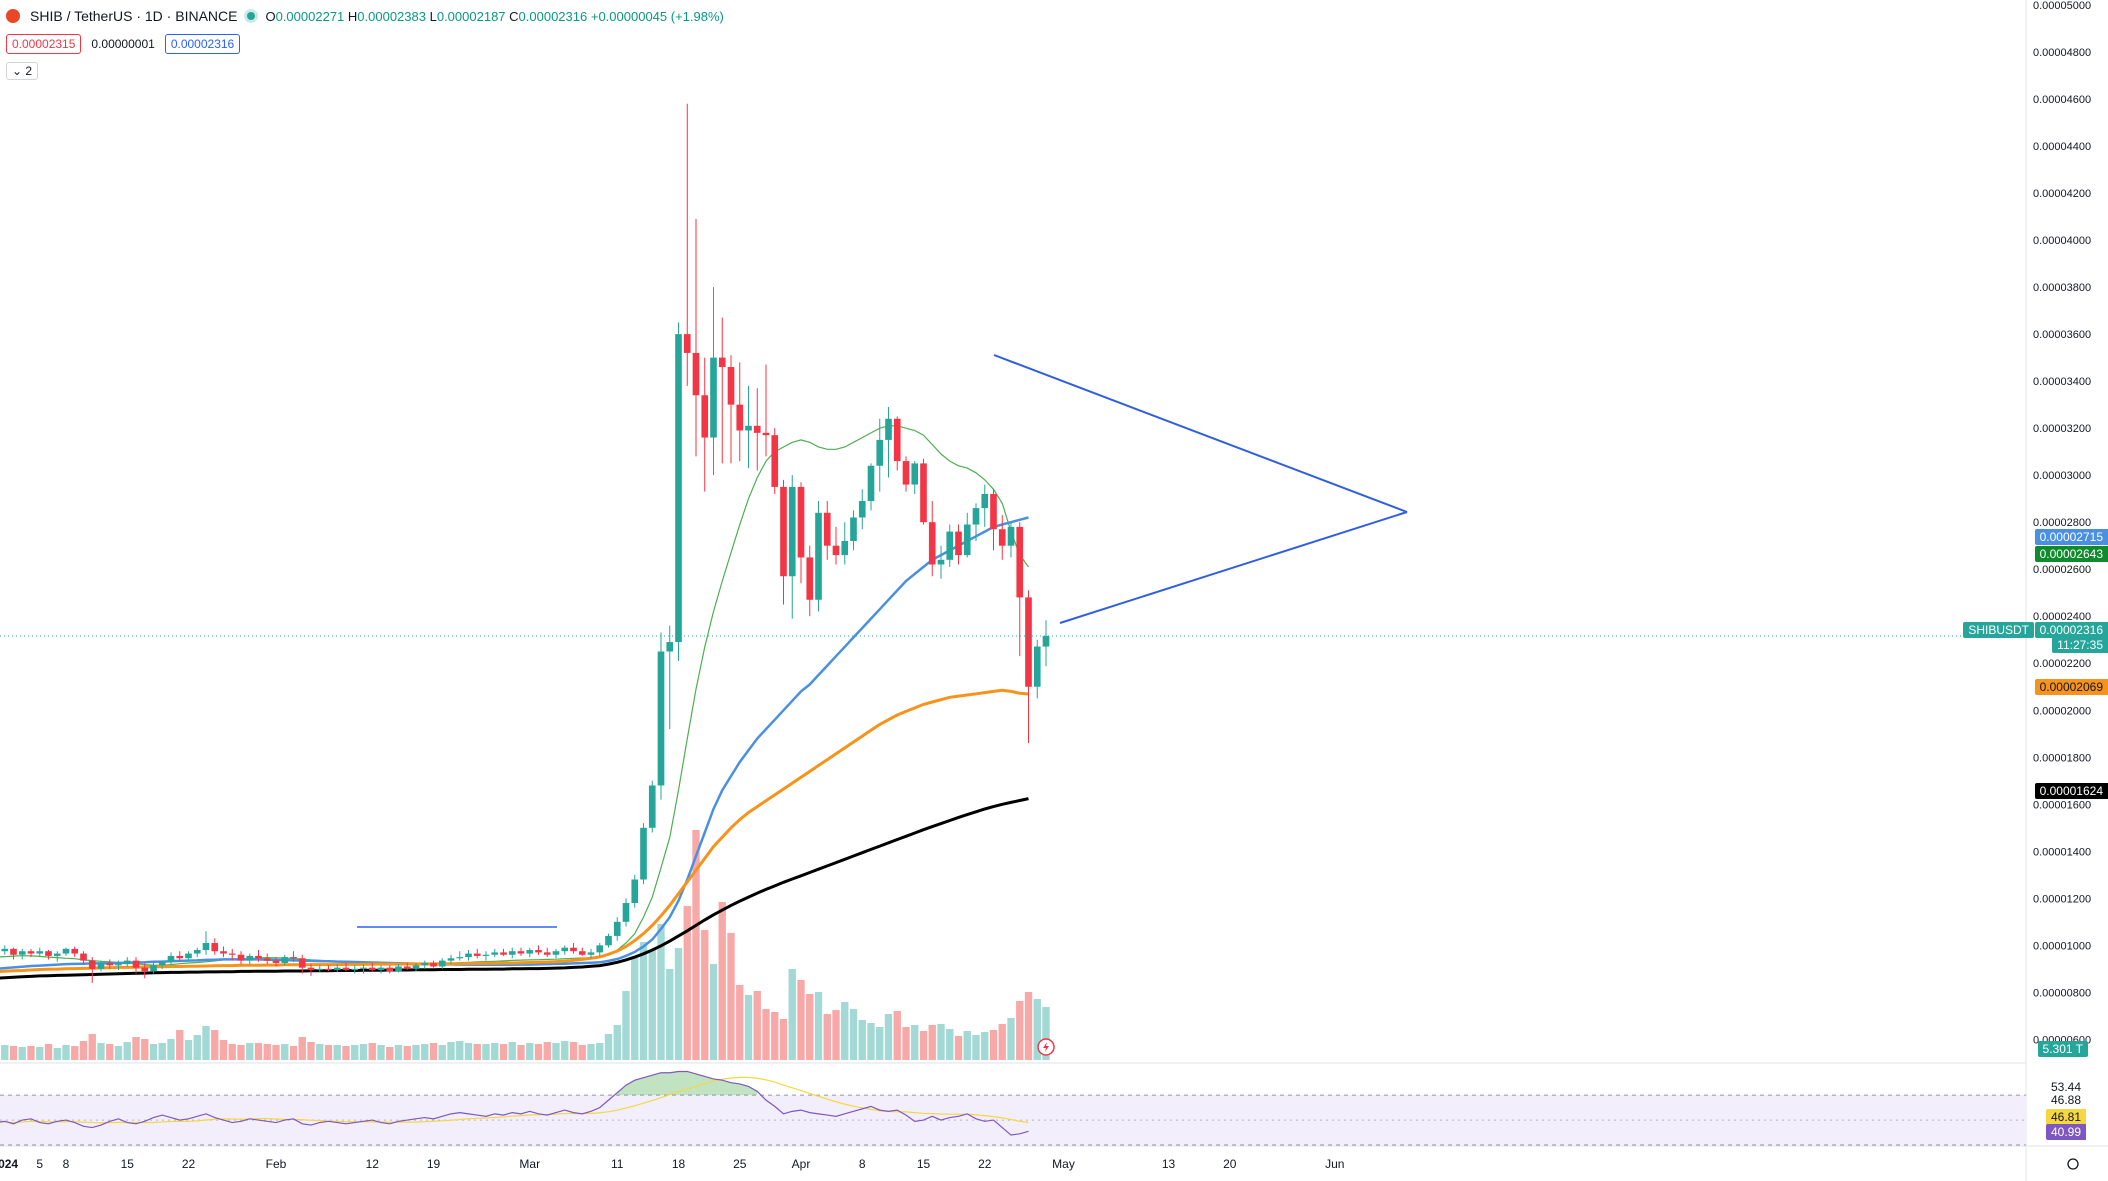  Describe the element at coordinates (2062, 288) in the screenshot. I see `price-axis-label: 0.00003800` at that location.